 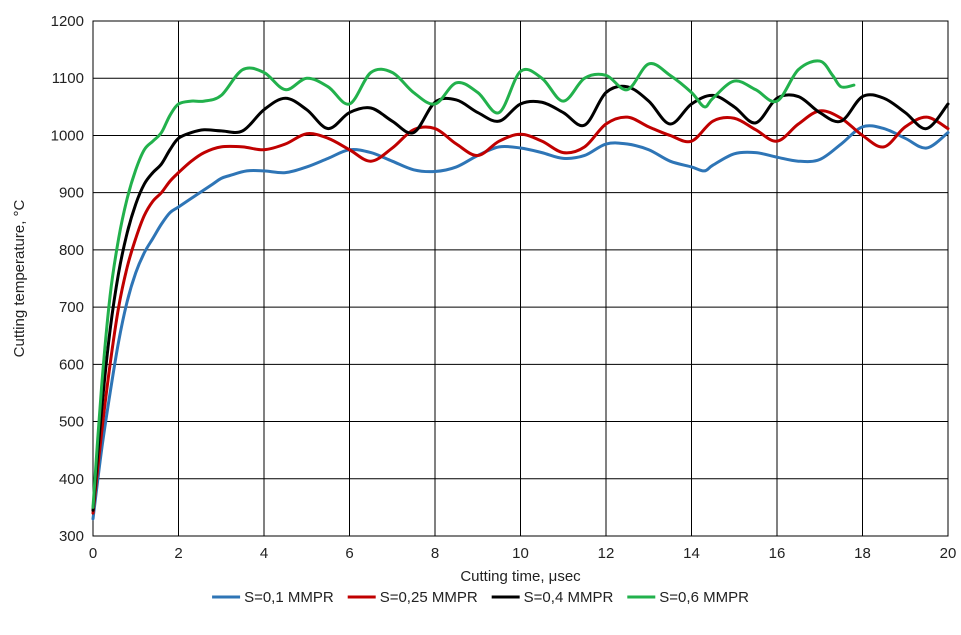 I want to click on legend-label: S=0,6 MMPR, so click(x=704, y=597).